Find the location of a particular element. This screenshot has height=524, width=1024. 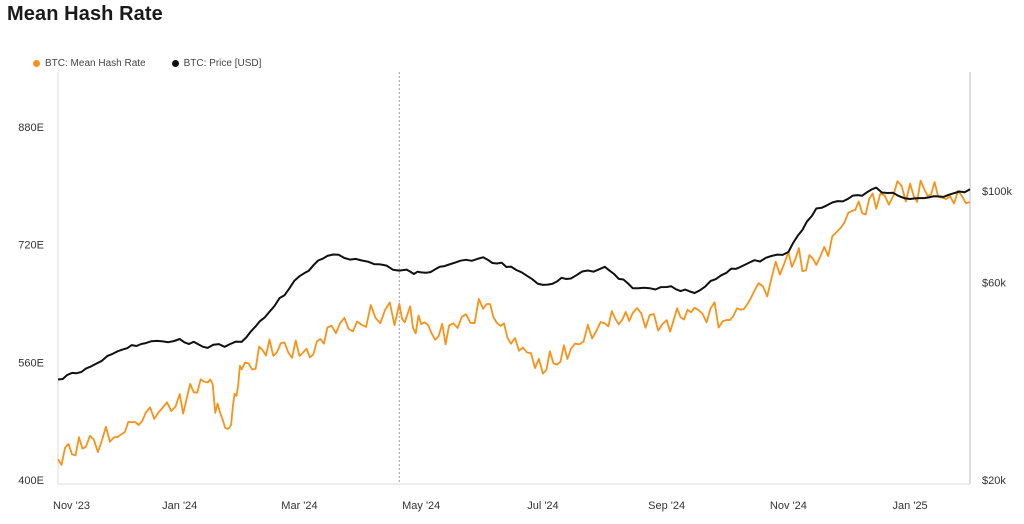

chart-legend: BTC: Mean Hash Rate BTC: Price [USD] is located at coordinates (147, 63).